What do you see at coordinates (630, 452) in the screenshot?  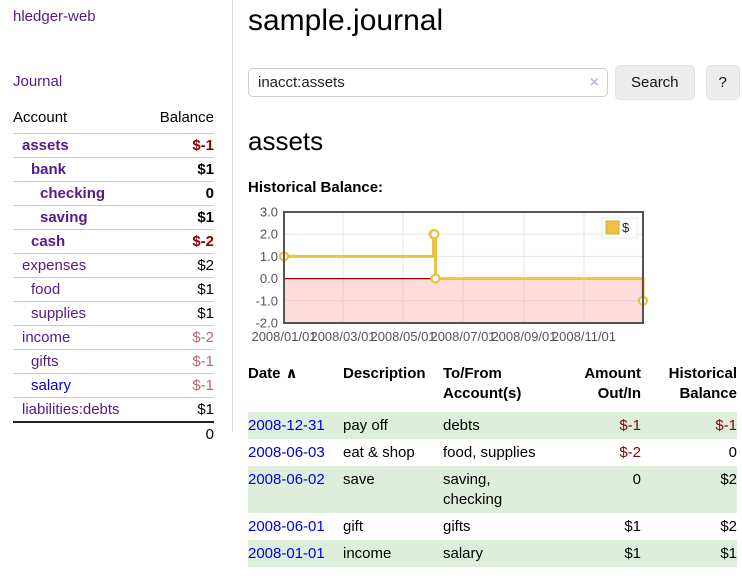 I see `cell-amount: $-2` at bounding box center [630, 452].